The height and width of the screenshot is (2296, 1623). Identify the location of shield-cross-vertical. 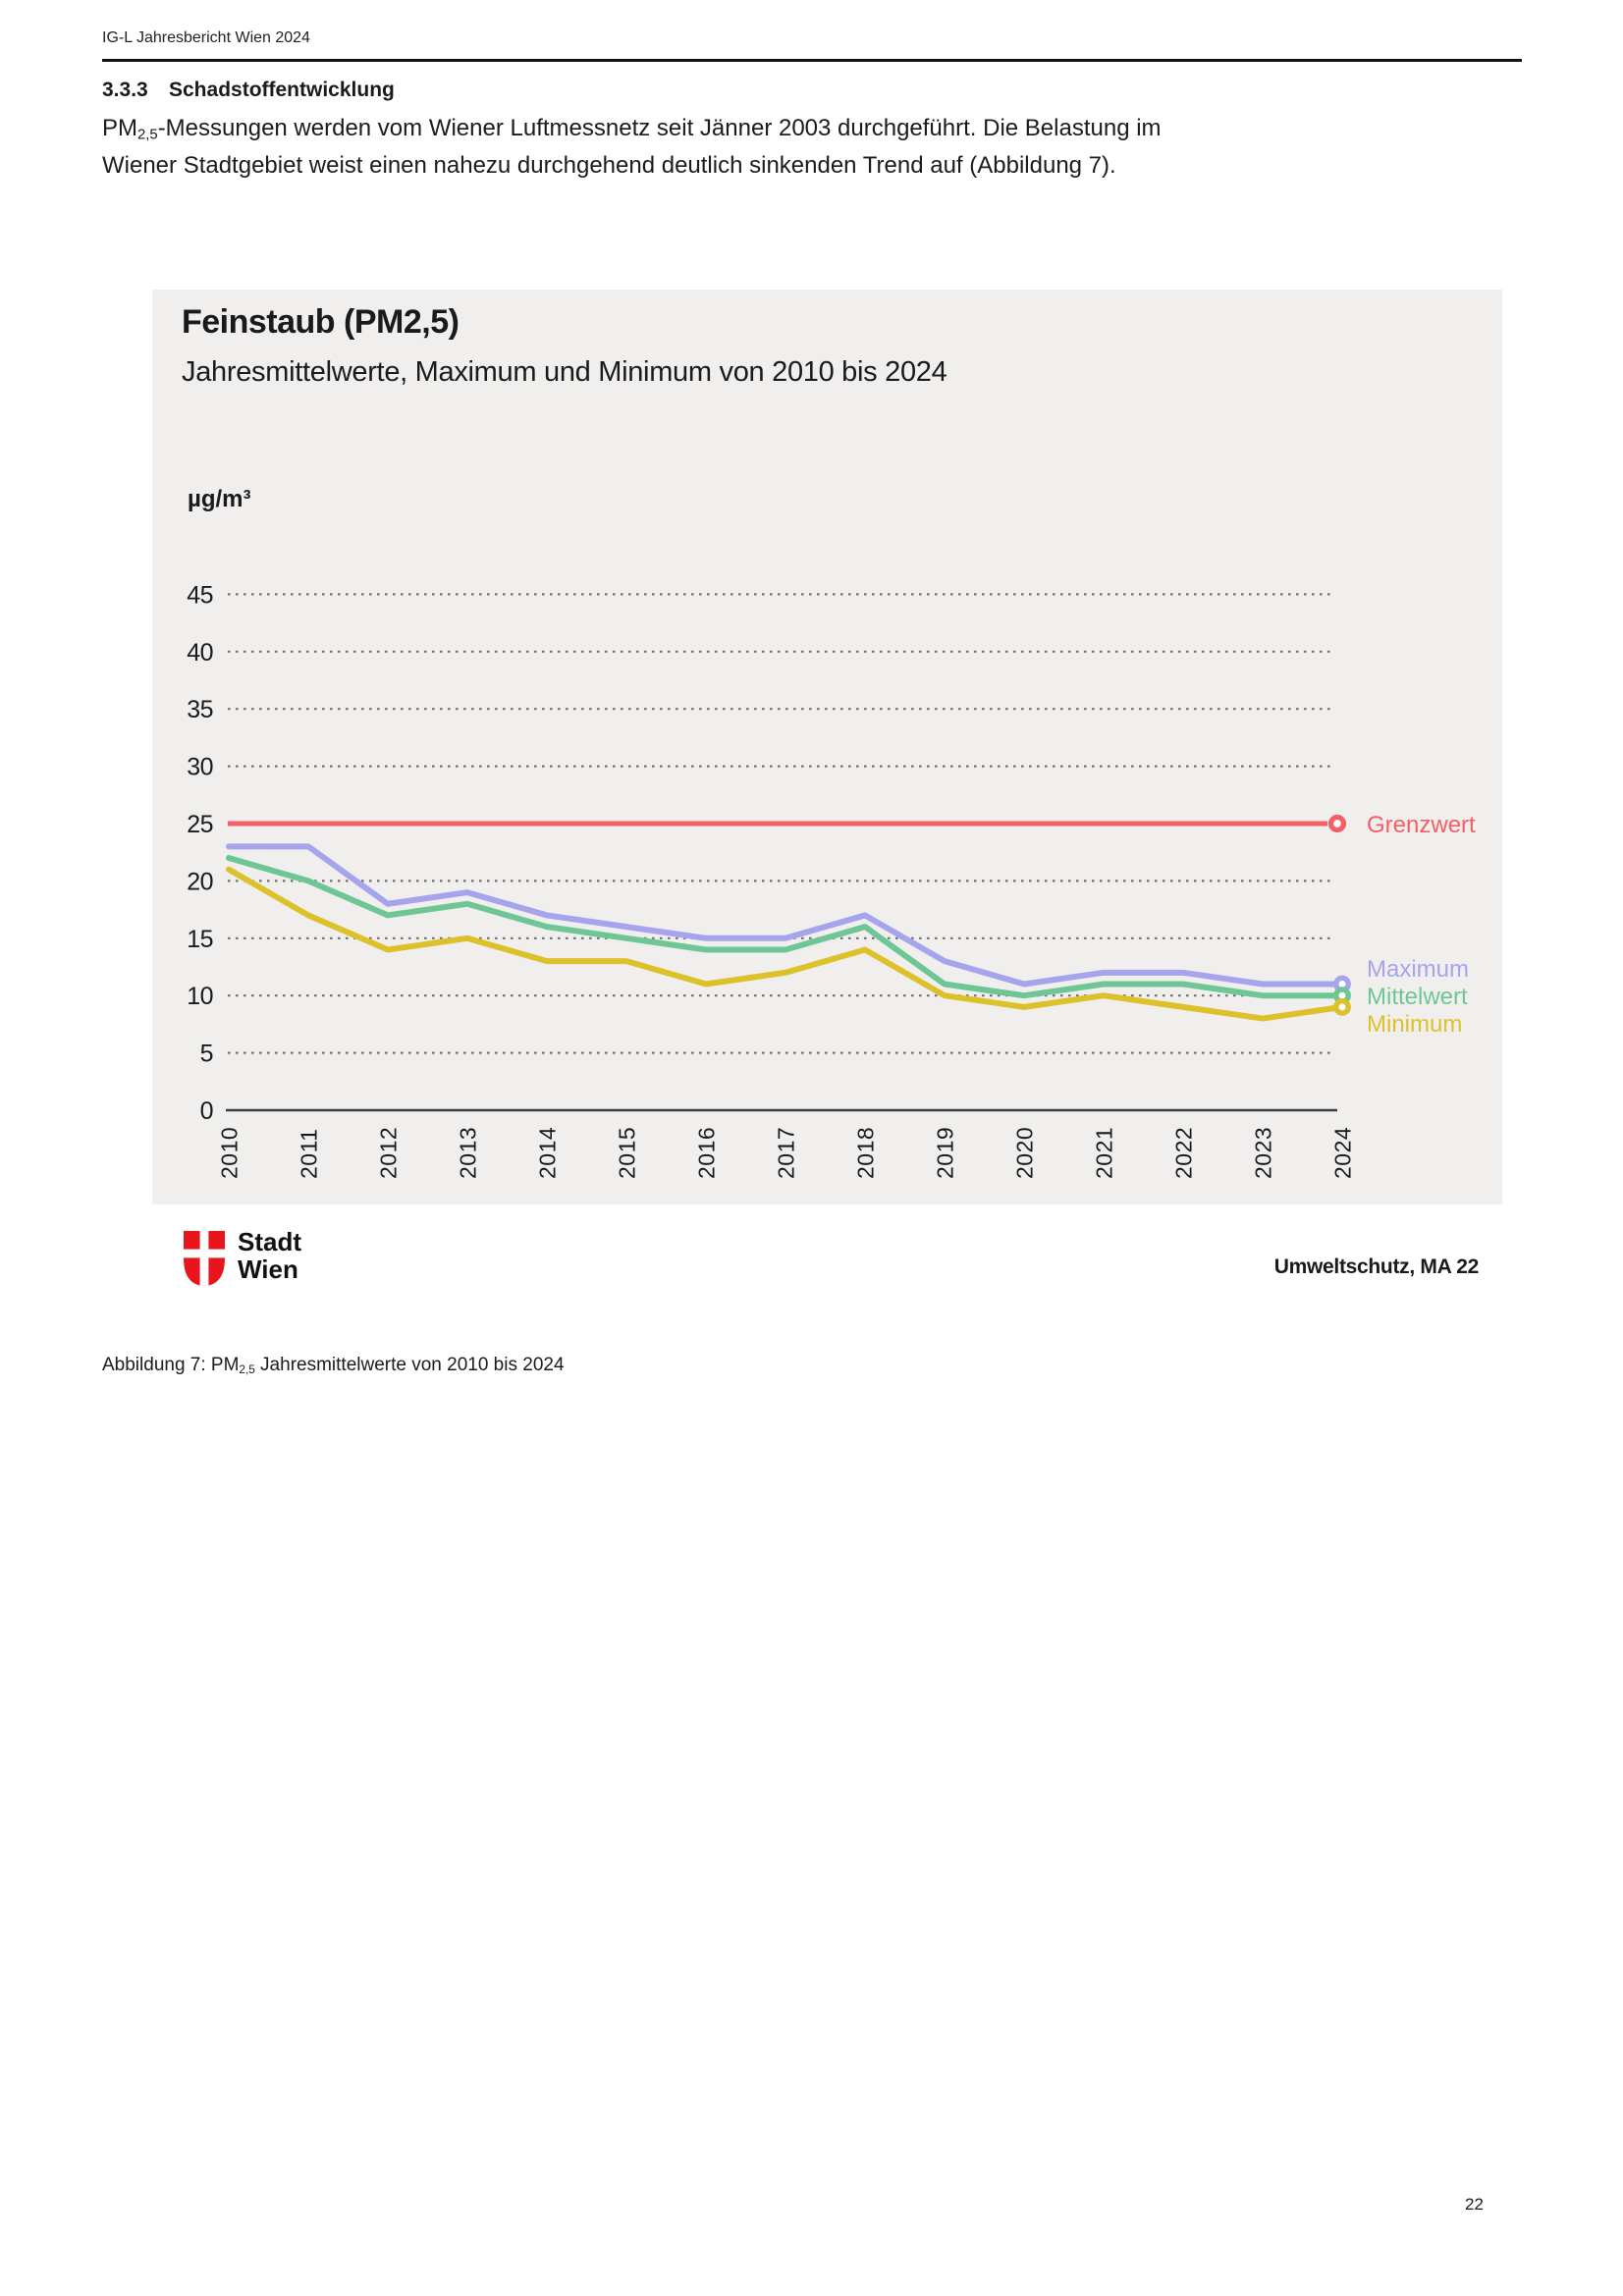
(204, 1258).